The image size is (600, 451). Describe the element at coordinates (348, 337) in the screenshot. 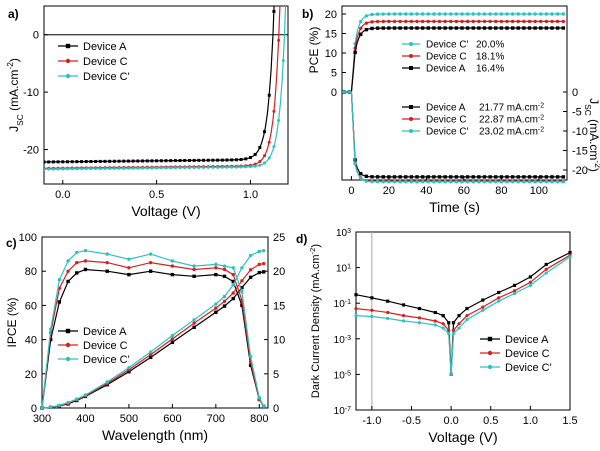

I see `panel-d-ytick-label-part: -3` at that location.